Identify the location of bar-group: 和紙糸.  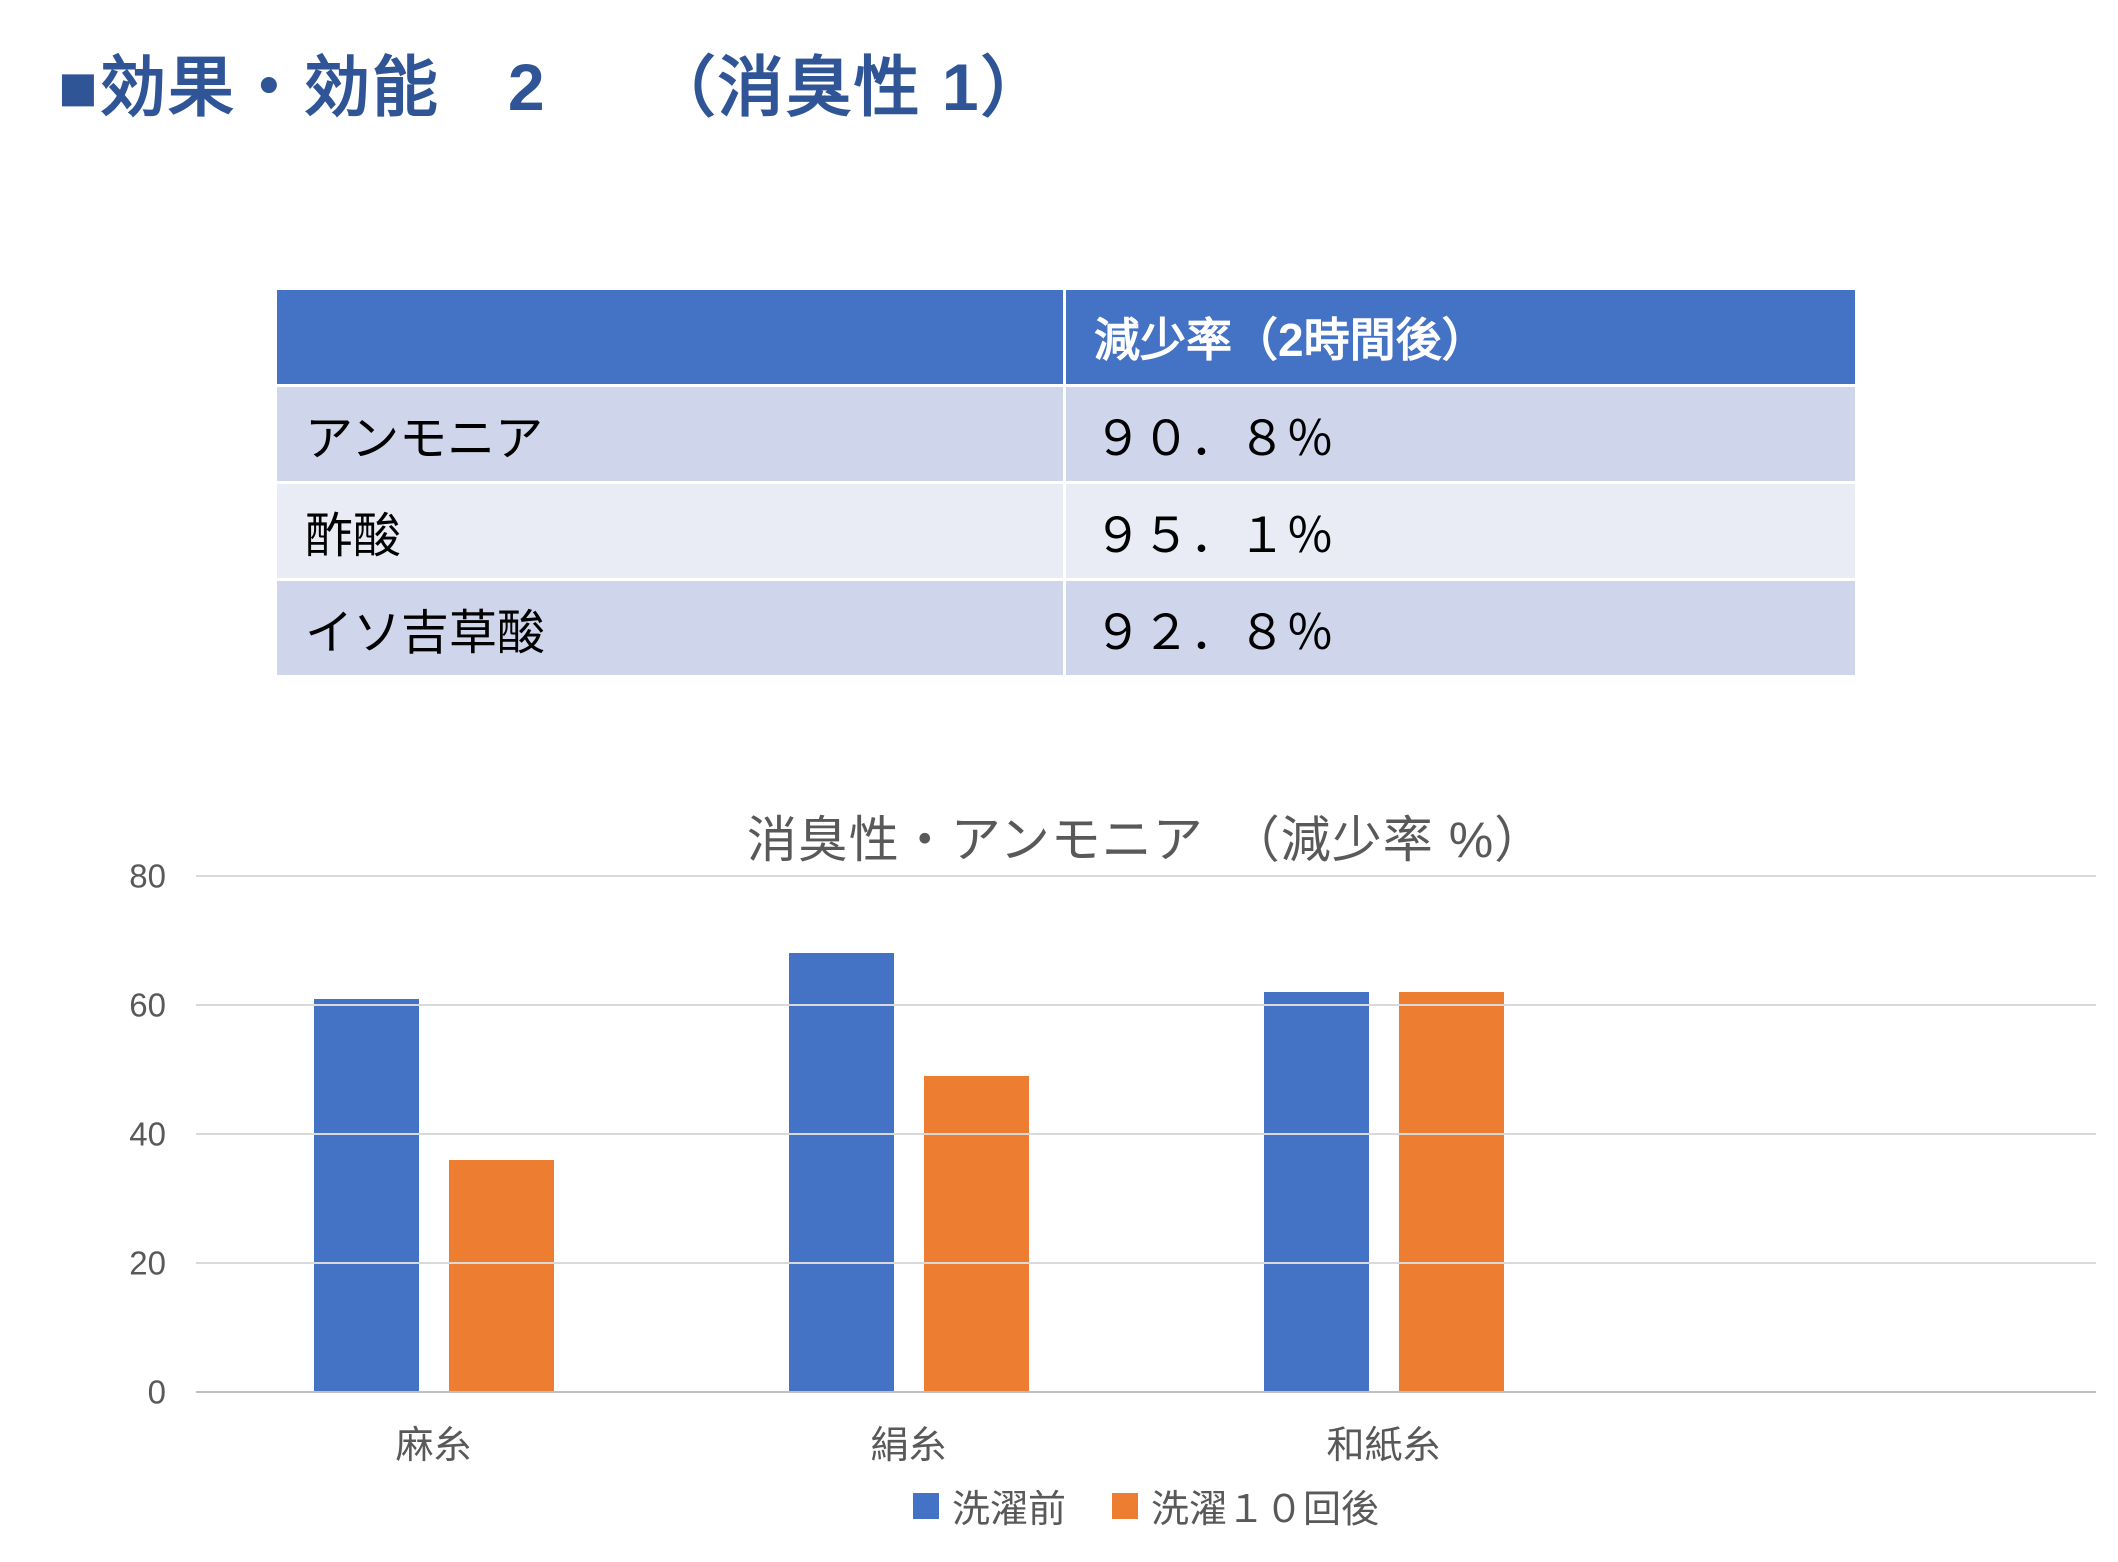
(1383, 1171).